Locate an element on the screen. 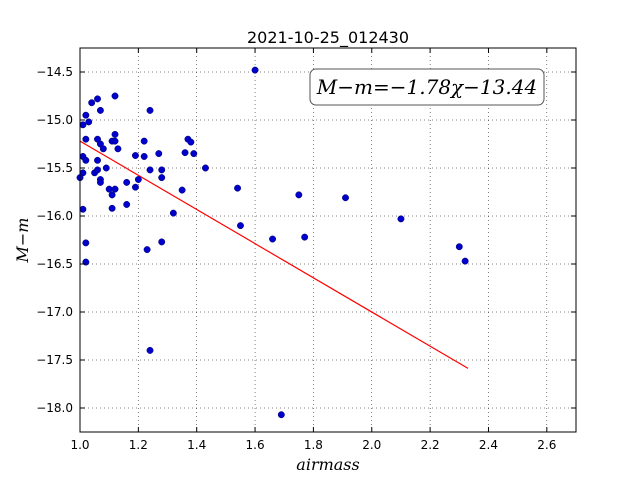  x-tick-label: 2.4 is located at coordinates (488, 445).